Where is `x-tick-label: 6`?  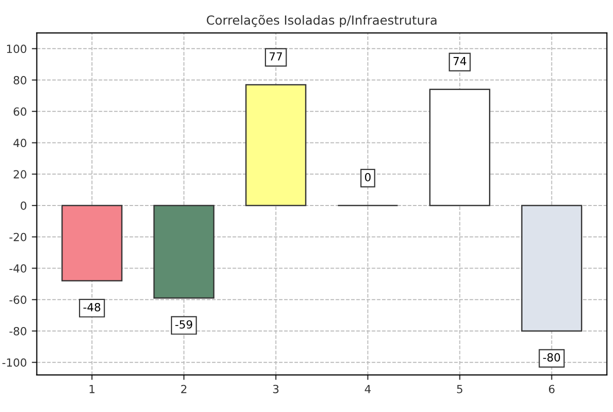 x-tick-label: 6 is located at coordinates (551, 389).